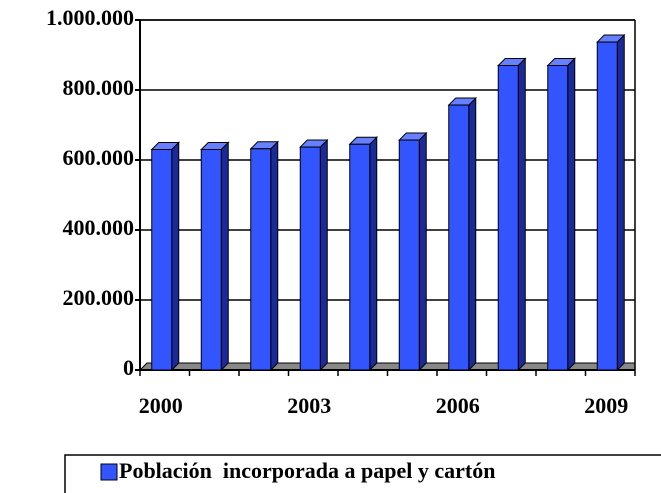 This screenshot has height=493, width=661. I want to click on legend-label: Población incorporada a papel y cartón, so click(307, 470).